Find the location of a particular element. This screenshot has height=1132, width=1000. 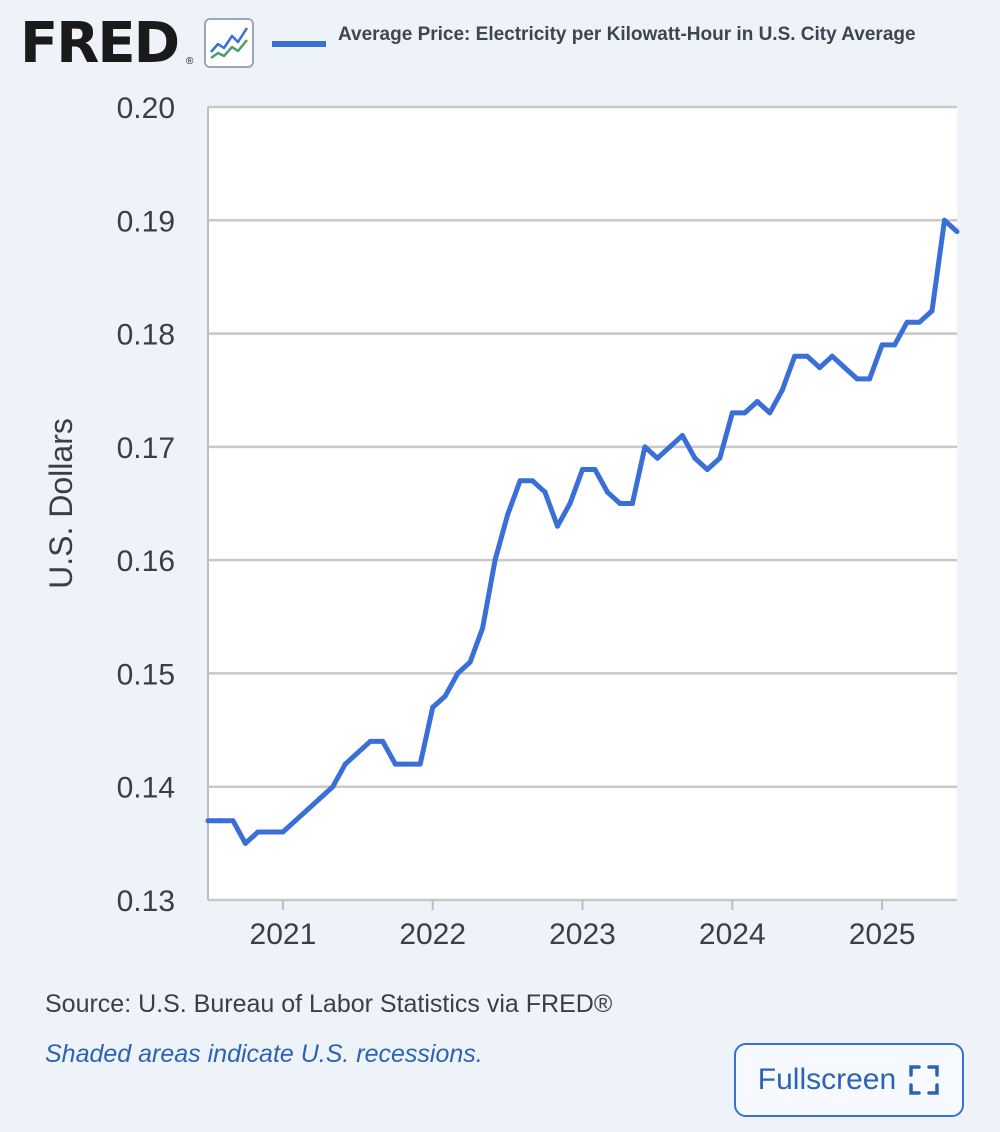

y-tick-label: 0.19 is located at coordinates (146, 221).